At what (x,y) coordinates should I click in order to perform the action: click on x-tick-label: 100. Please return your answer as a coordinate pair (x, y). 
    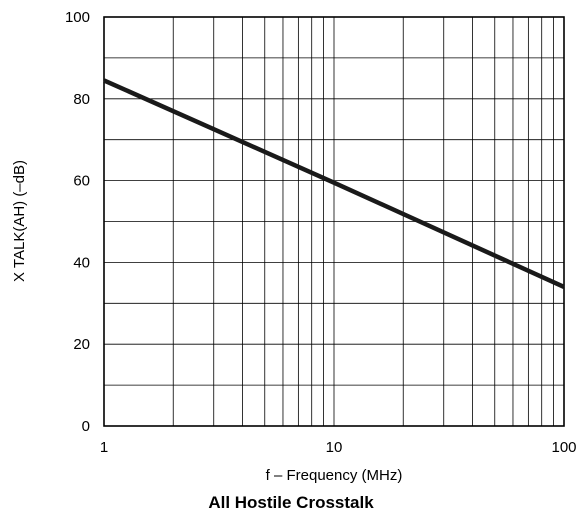
    Looking at the image, I should click on (563, 447).